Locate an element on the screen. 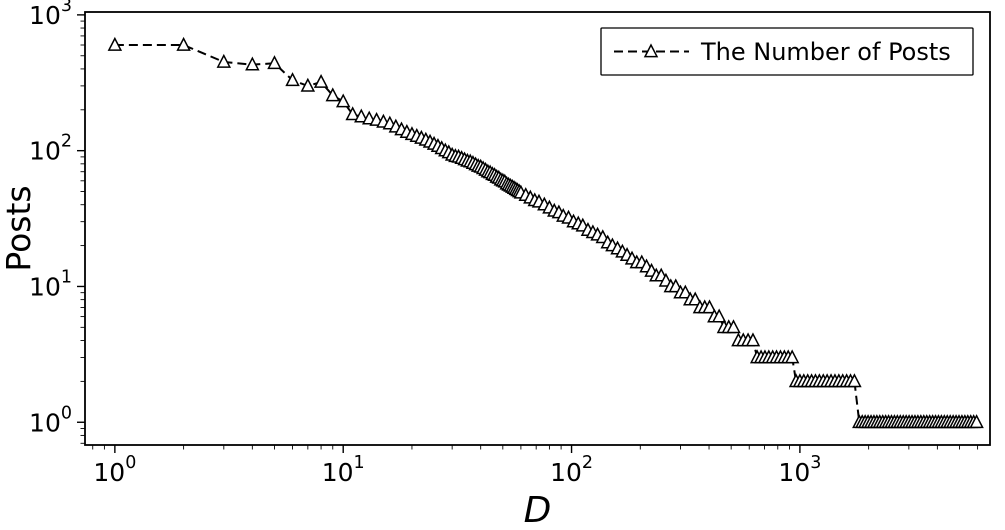 This screenshot has height=530, width=1005. y-axis-label: Posts is located at coordinates (19, 228).